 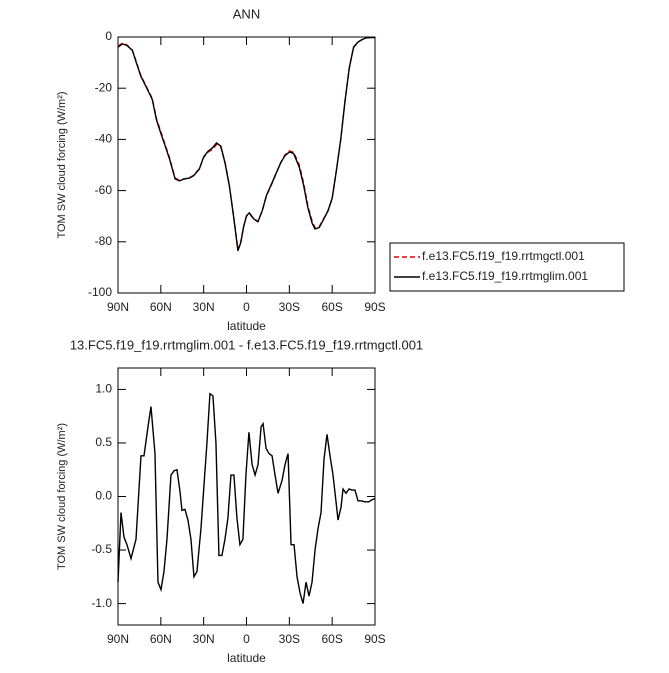 What do you see at coordinates (108, 36) in the screenshot?
I see `y-tick-label: 0` at bounding box center [108, 36].